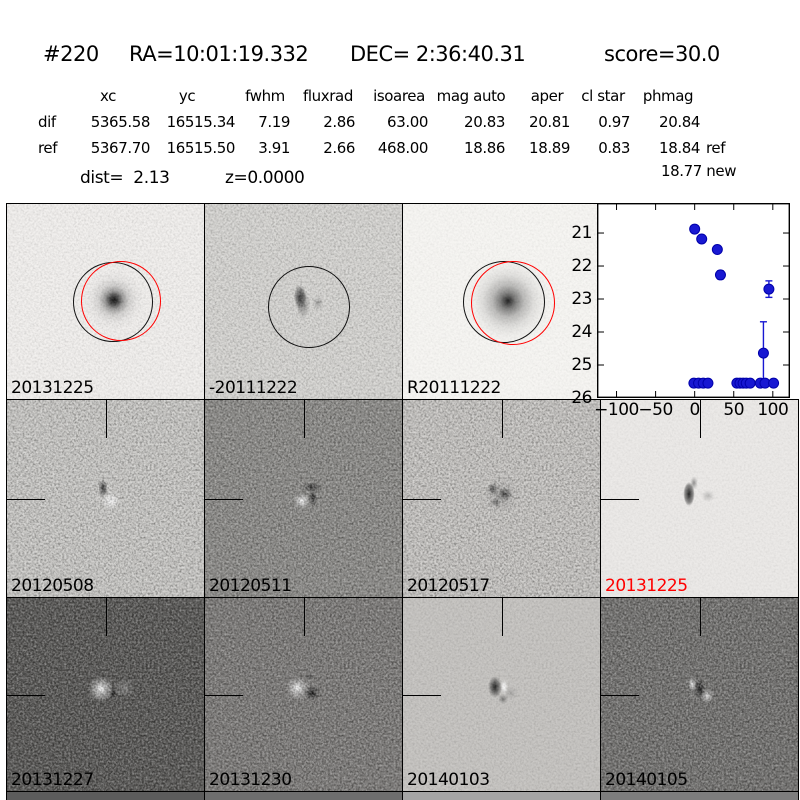  Describe the element at coordinates (484, 122) in the screenshot. I see `dif-magauto: 20.83` at that location.